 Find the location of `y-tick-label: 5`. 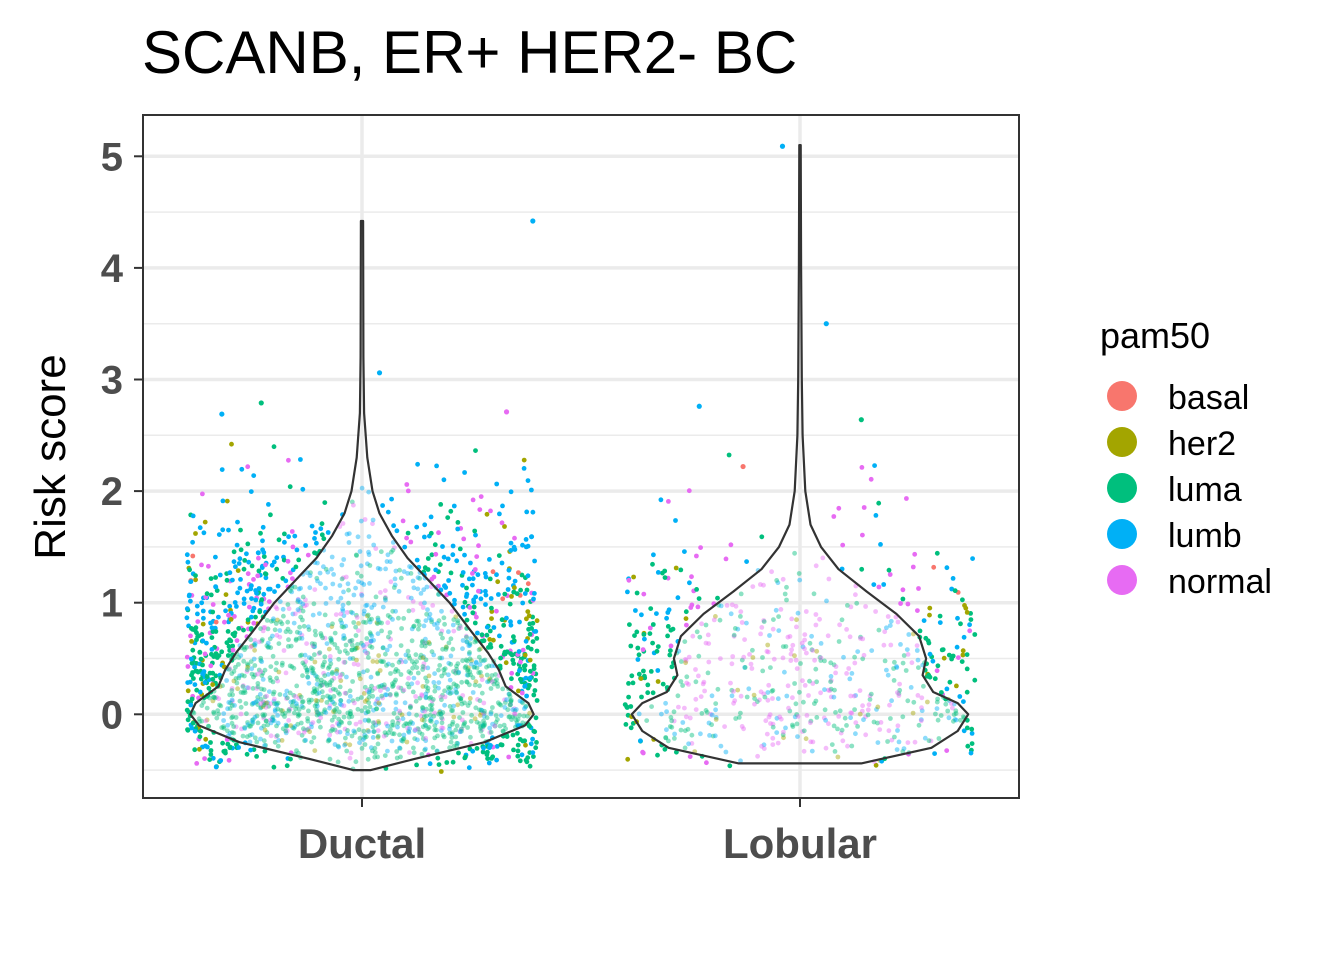

y-tick-label: 5 is located at coordinates (112, 157).